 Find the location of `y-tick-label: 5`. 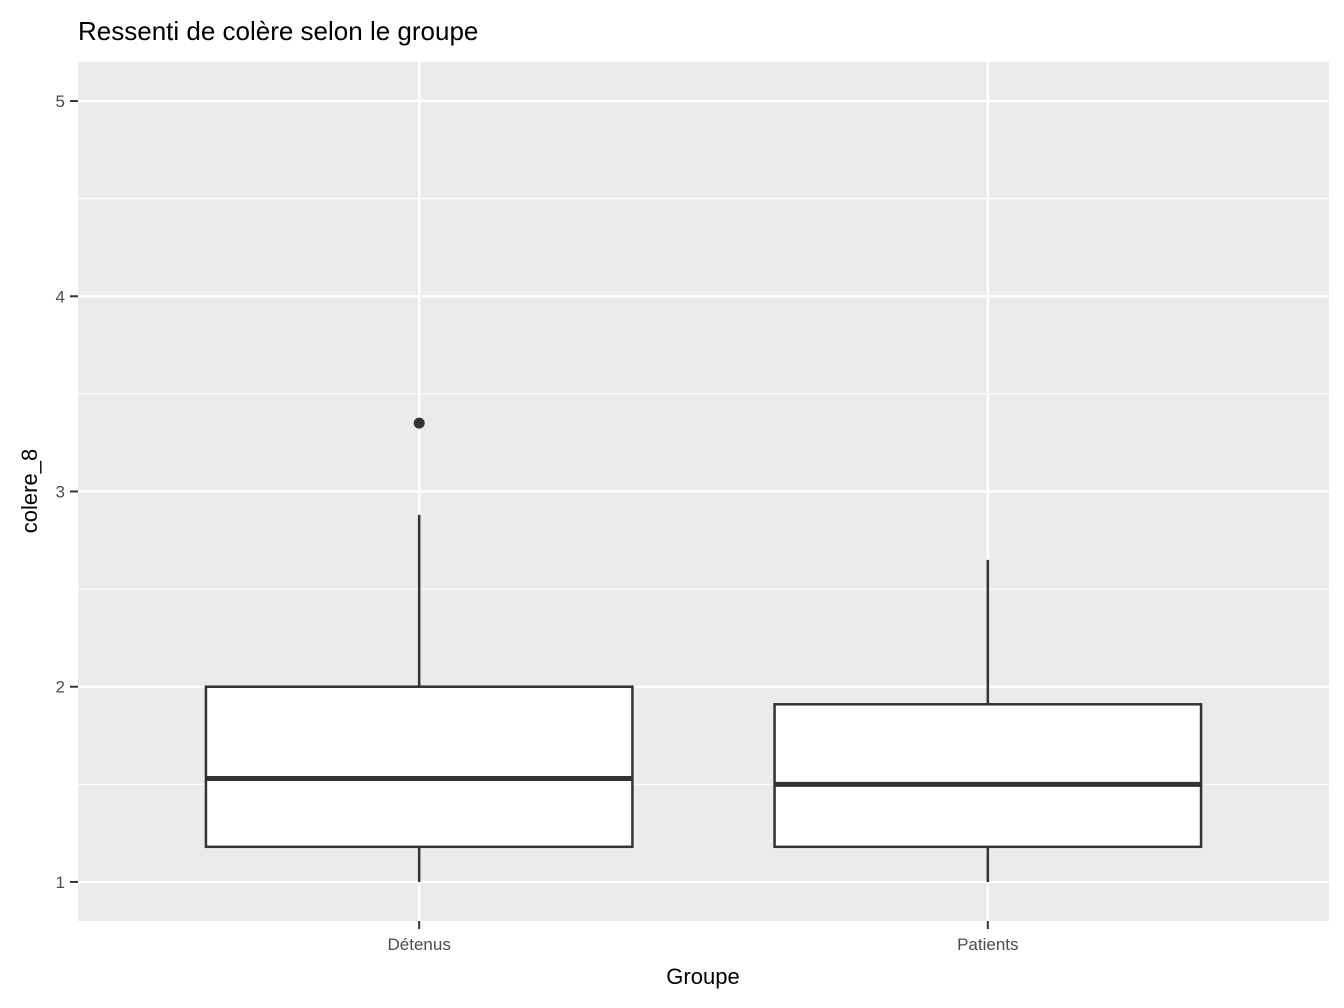

y-tick-label: 5 is located at coordinates (60, 101).